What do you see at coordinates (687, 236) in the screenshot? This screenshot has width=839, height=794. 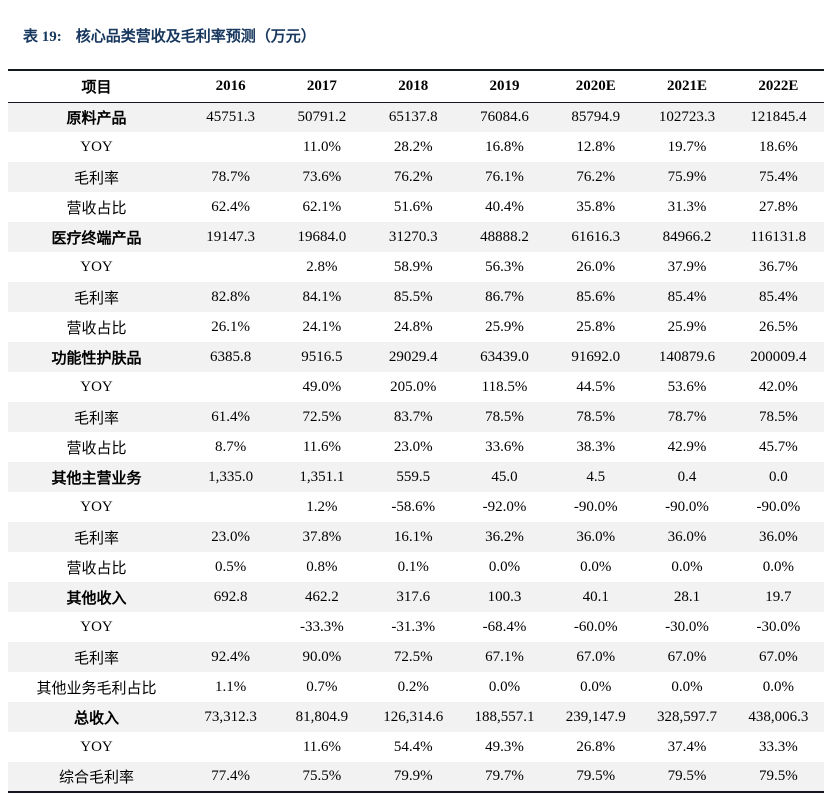 I see `cell-value: 84966.2` at bounding box center [687, 236].